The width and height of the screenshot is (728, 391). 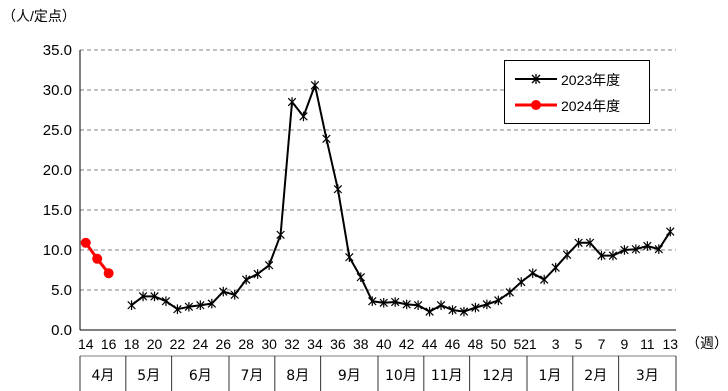 I want to click on x-tick-label: 32, so click(x=292, y=344).